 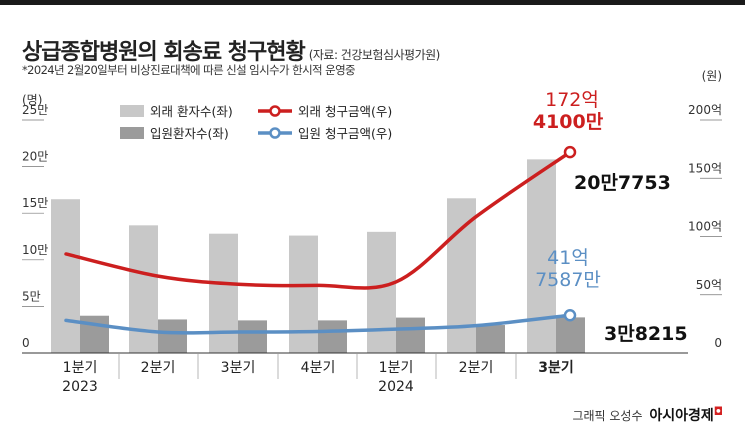 What do you see at coordinates (568, 258) in the screenshot?
I see `inpatient-amount-label: 41억` at bounding box center [568, 258].